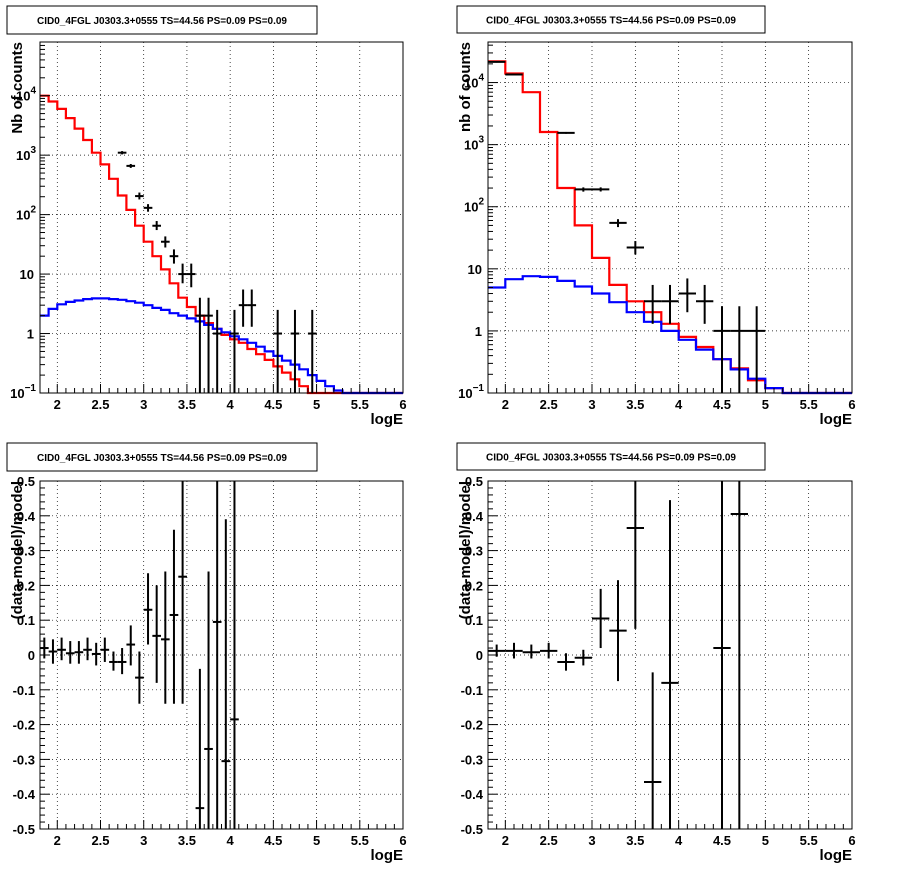 The width and height of the screenshot is (898, 875). Describe the element at coordinates (221, 244) in the screenshot. I see `model-total-histogram` at that location.